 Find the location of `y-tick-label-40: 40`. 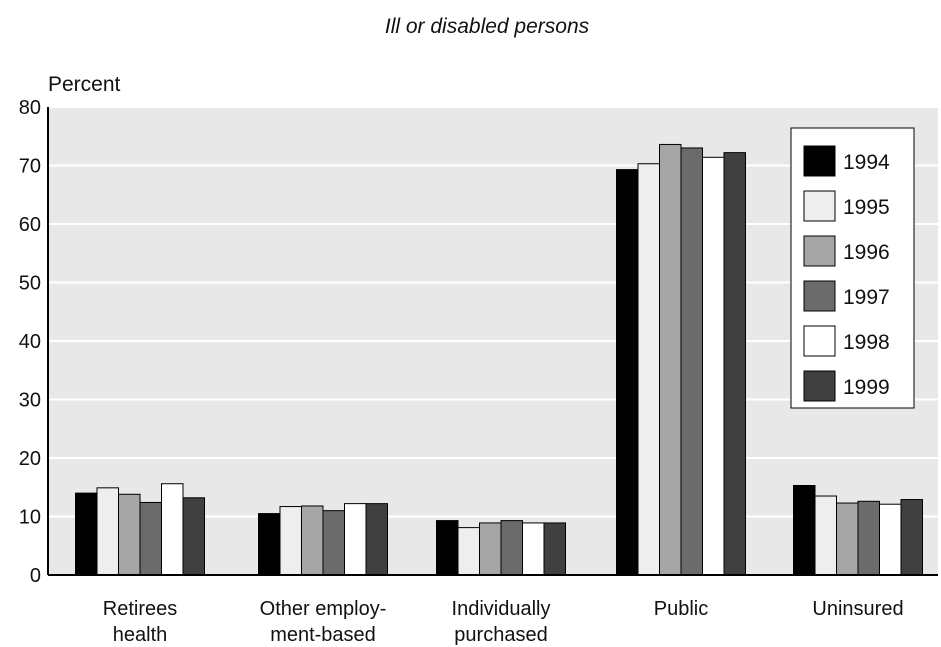

y-tick-label-40: 40 is located at coordinates (30, 342).